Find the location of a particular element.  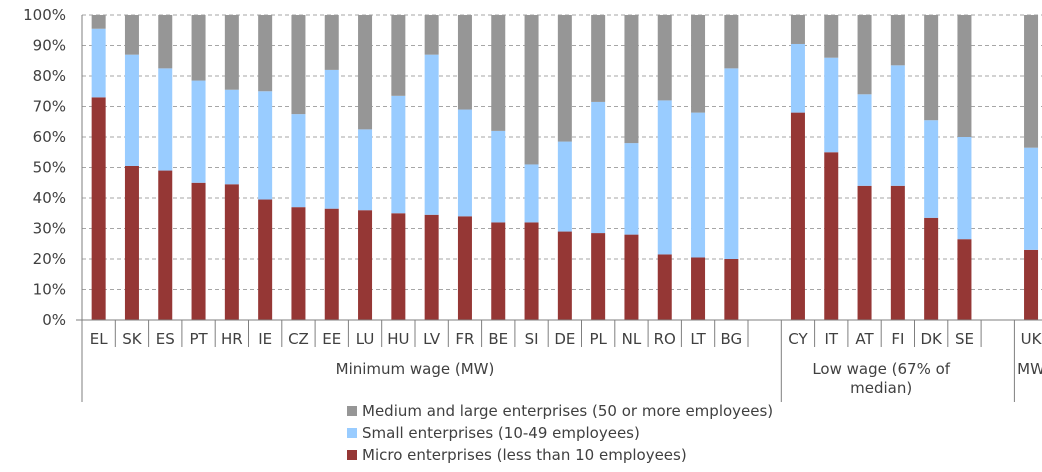

x-tick-label: IE is located at coordinates (265, 339).